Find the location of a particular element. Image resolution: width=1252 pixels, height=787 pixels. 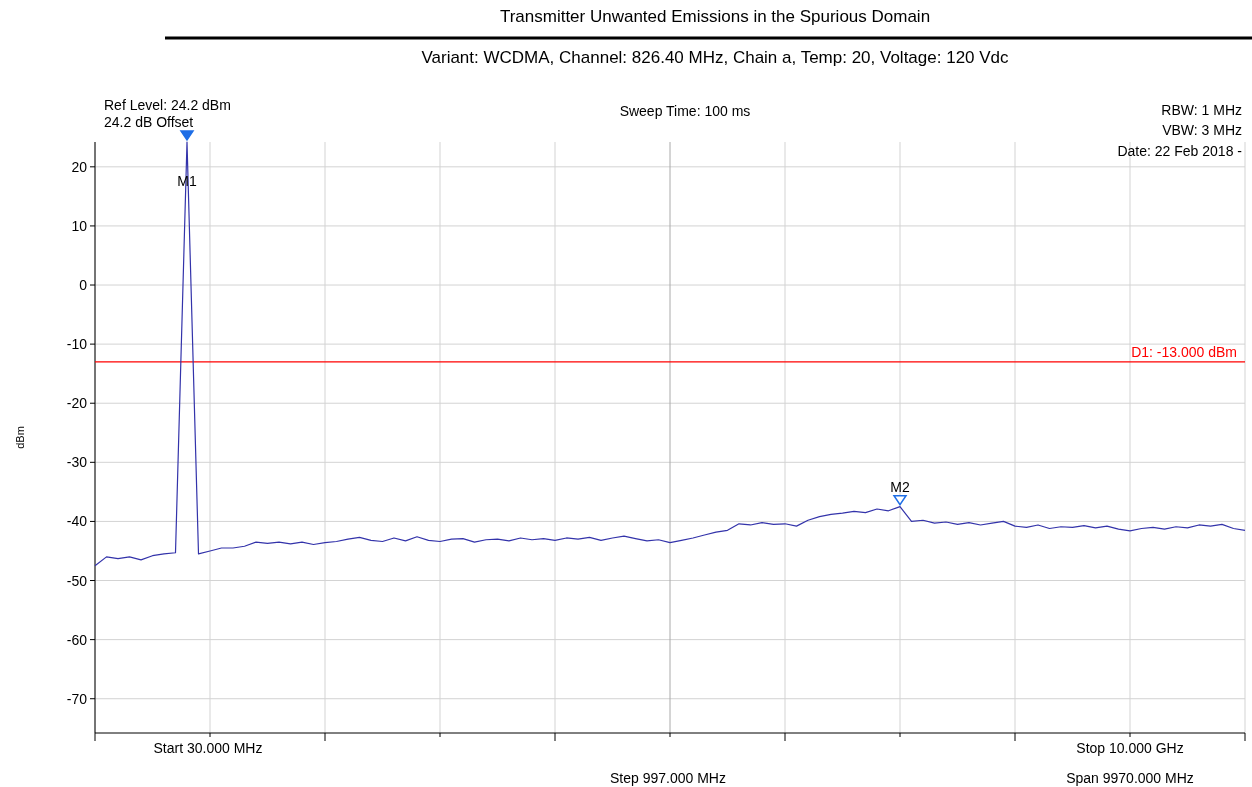

text: Start 30.000 MHz is located at coordinates (208, 748).